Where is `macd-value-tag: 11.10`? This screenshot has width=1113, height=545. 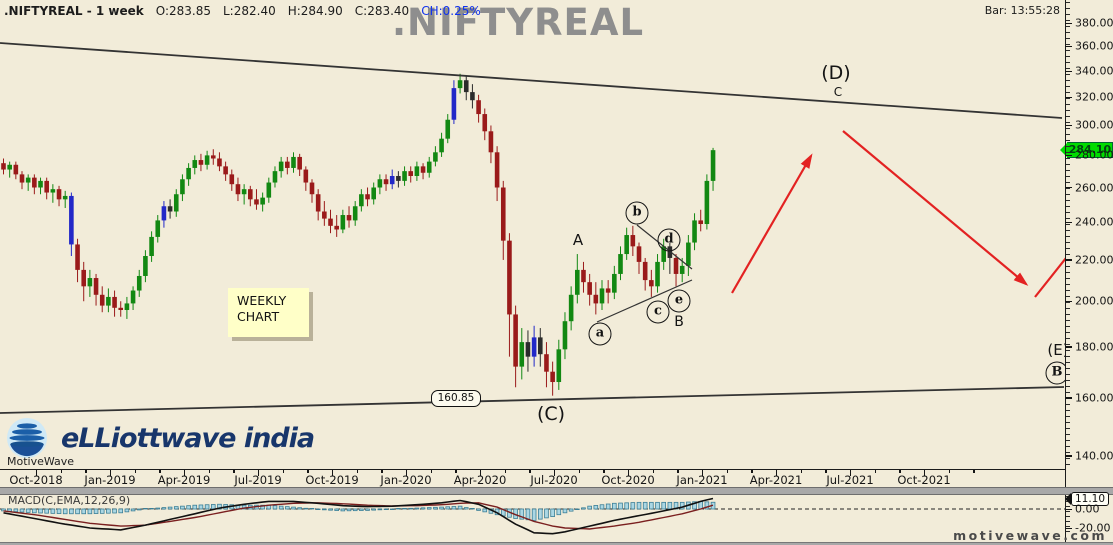 macd-value-tag: 11.10 is located at coordinates (1087, 499).